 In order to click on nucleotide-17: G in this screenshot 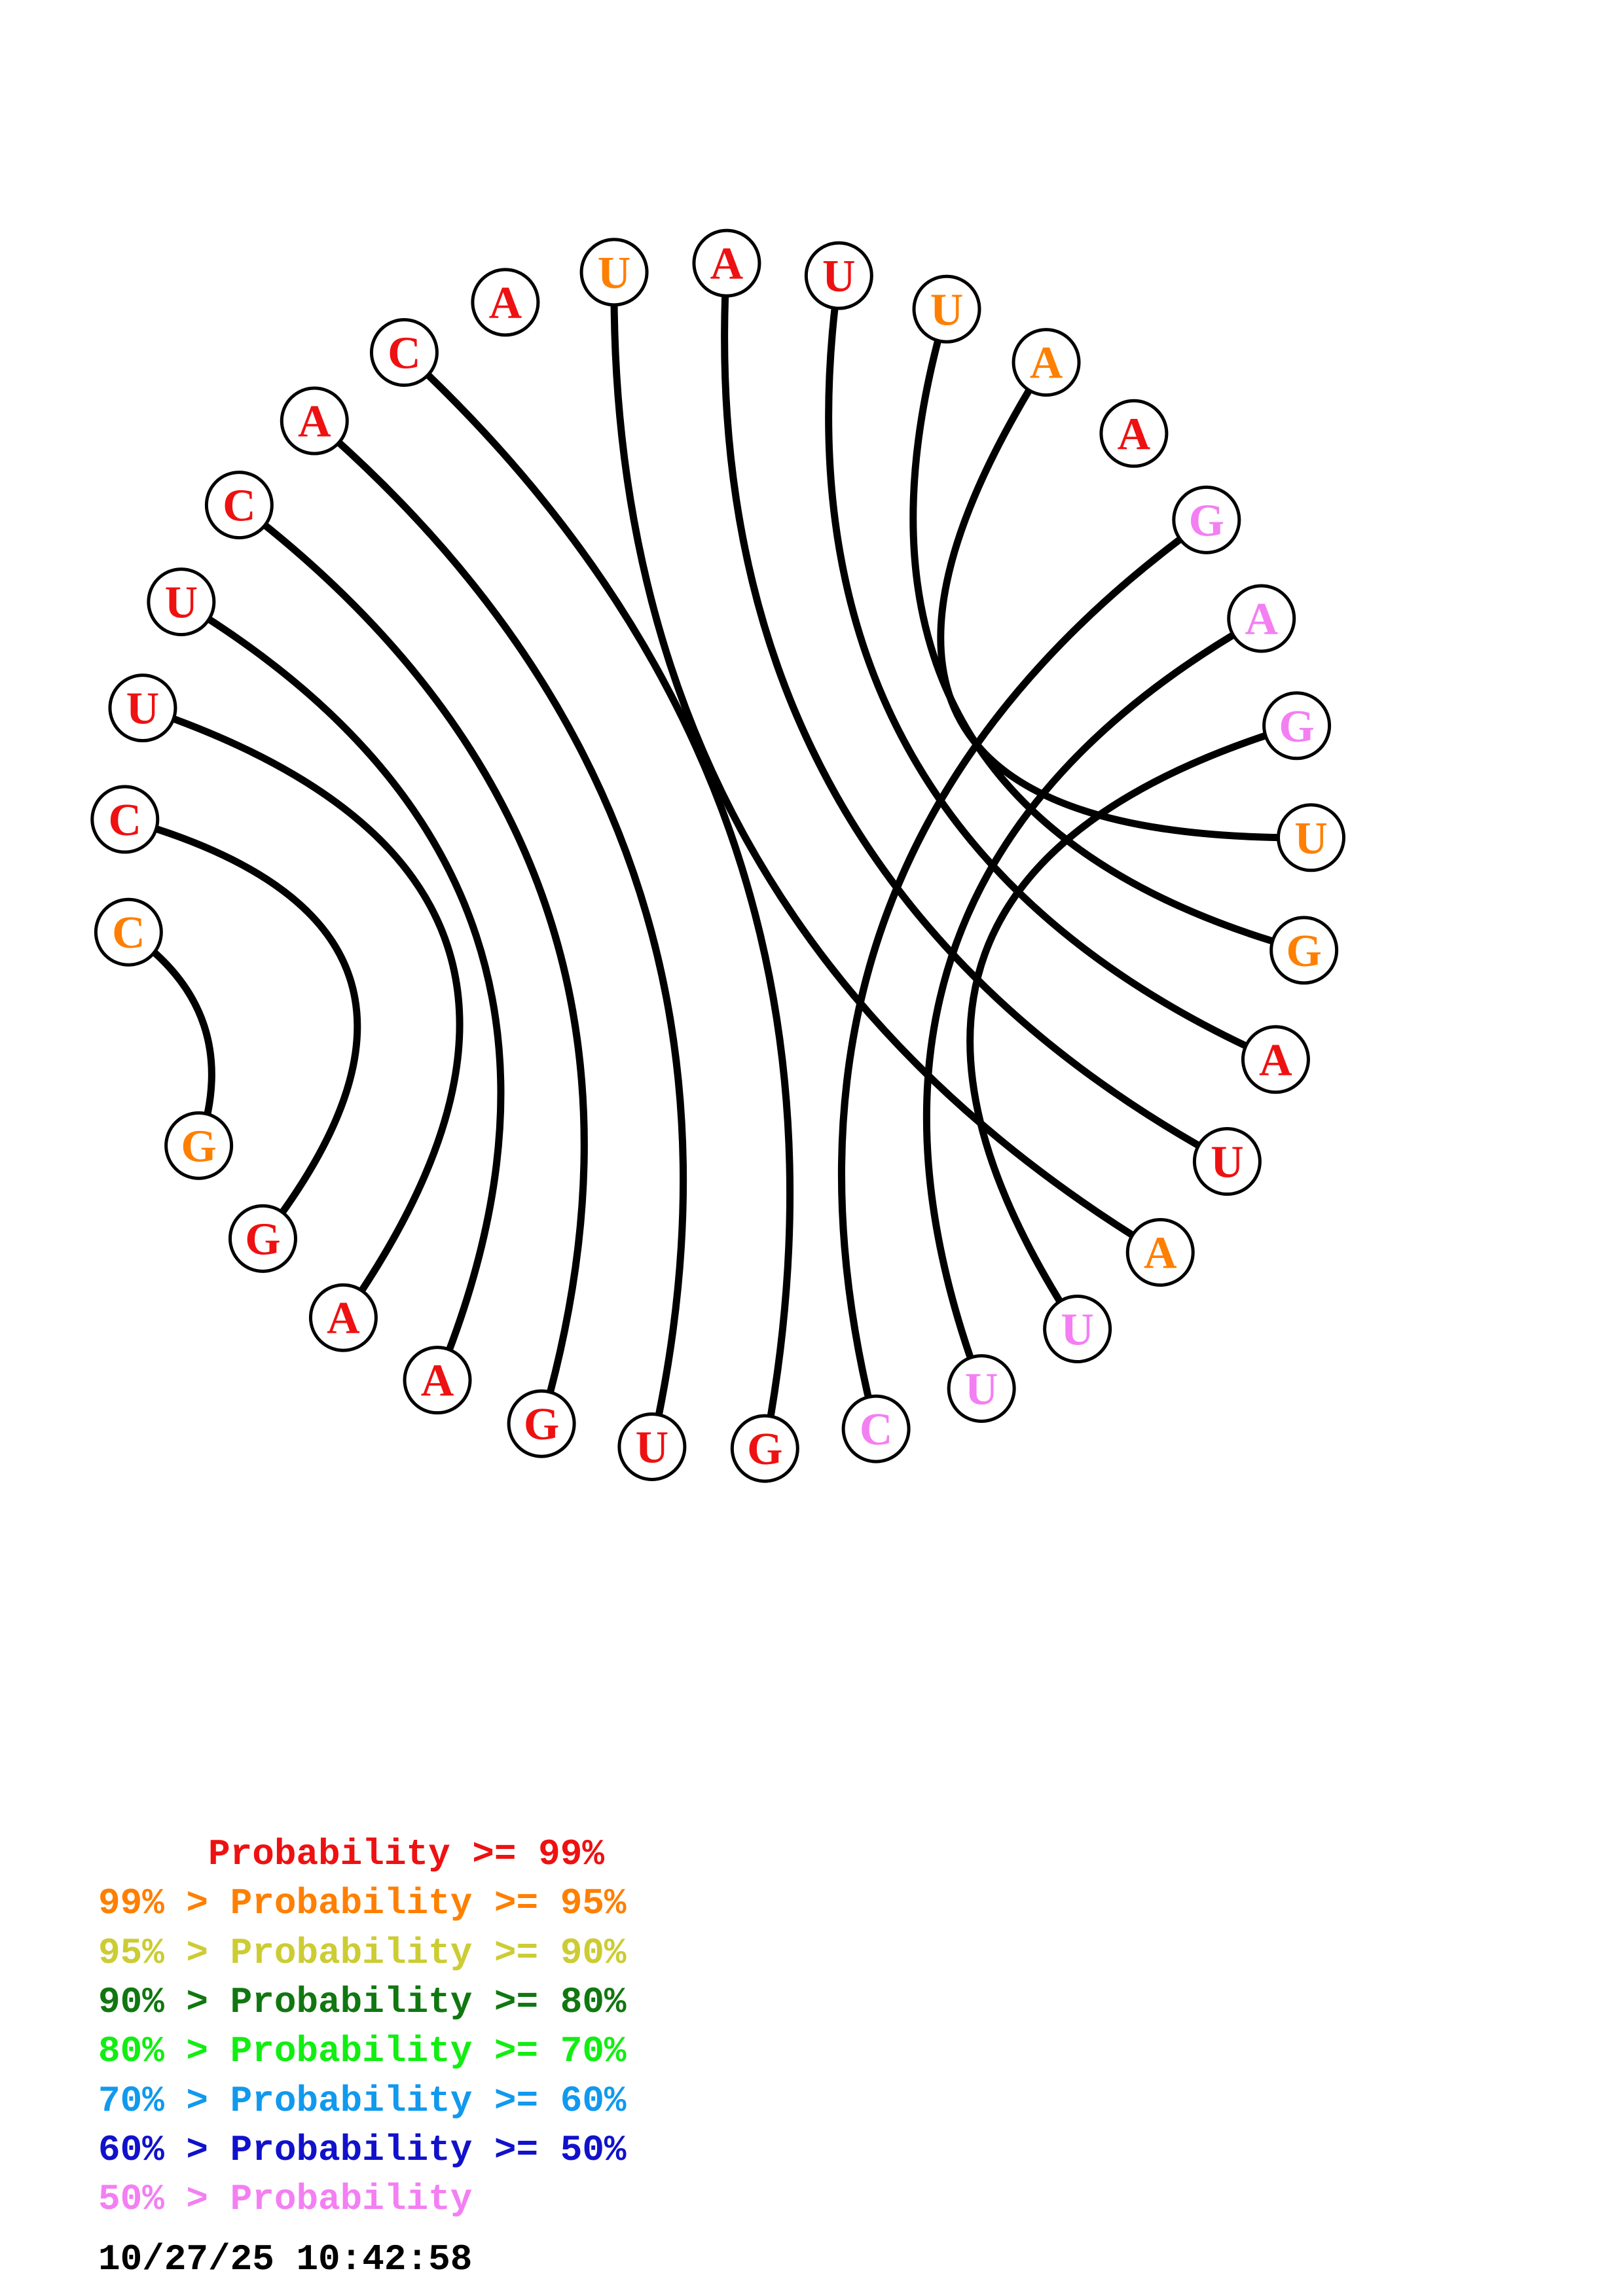, I will do `click(1297, 726)`.